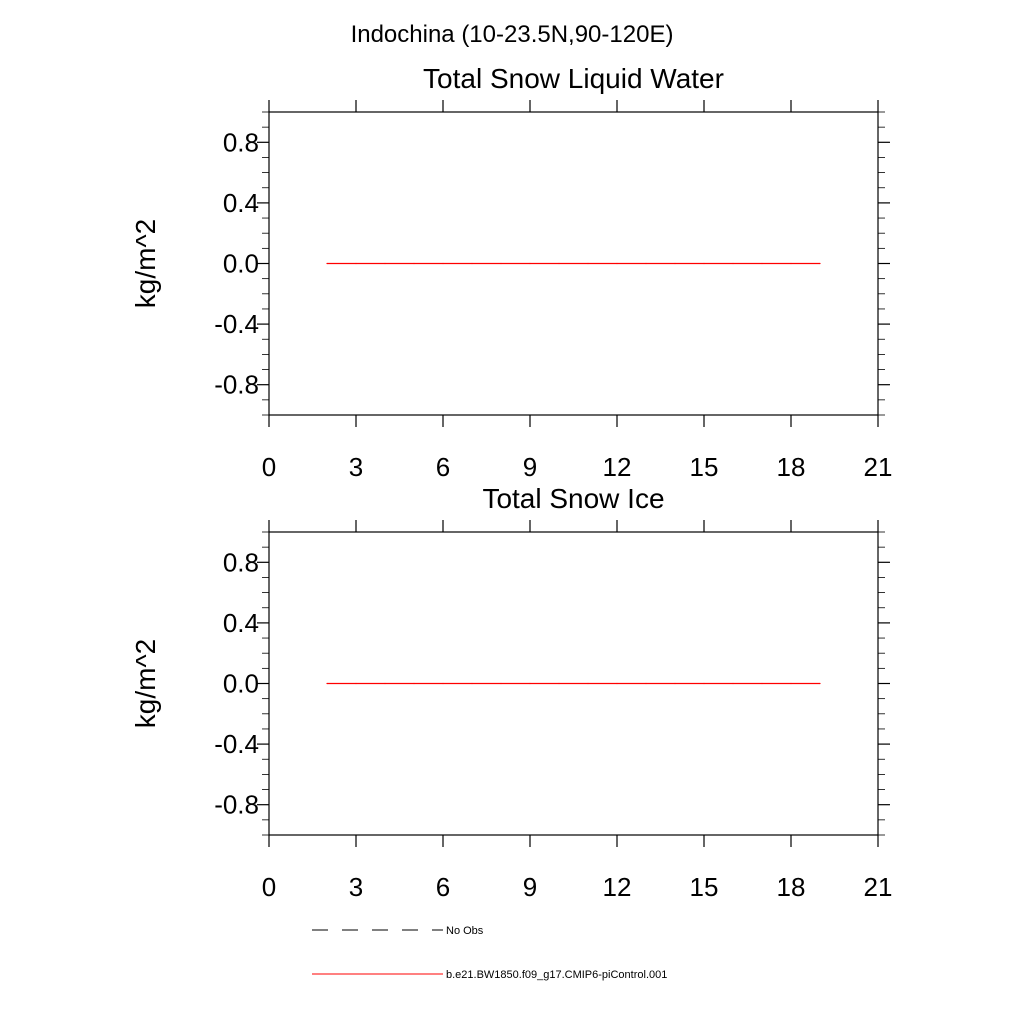 The width and height of the screenshot is (1024, 1029). I want to click on legend-label: b.e21.BW1850.f09_g17.CMIP6-piControl.001, so click(556, 975).